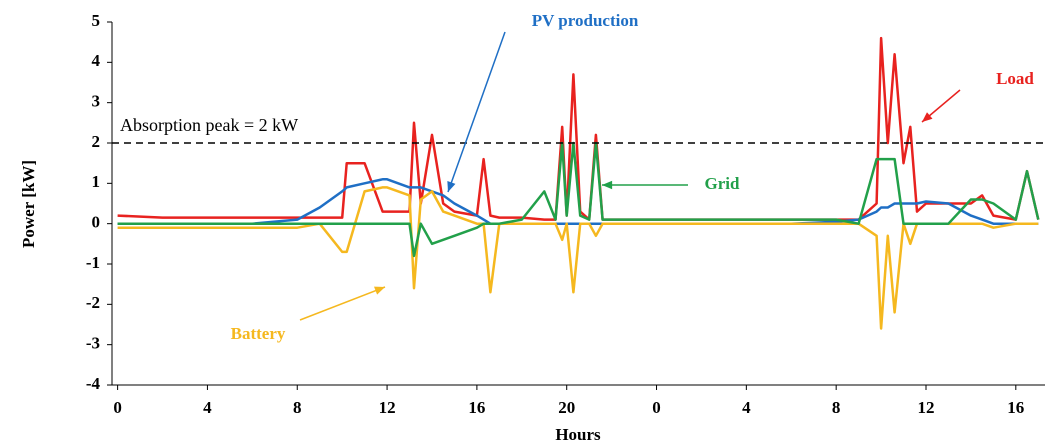 This screenshot has width=1047, height=447. I want to click on y-tick-label: 4, so click(96, 60).